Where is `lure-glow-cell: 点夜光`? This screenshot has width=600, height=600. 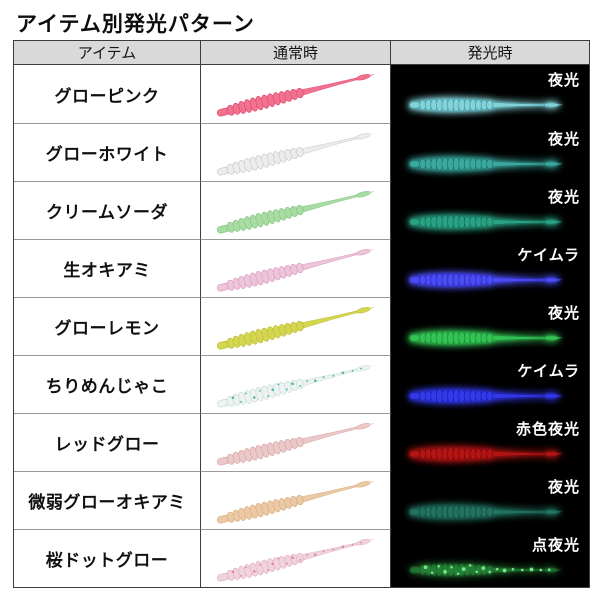 lure-glow-cell: 点夜光 is located at coordinates (490, 558).